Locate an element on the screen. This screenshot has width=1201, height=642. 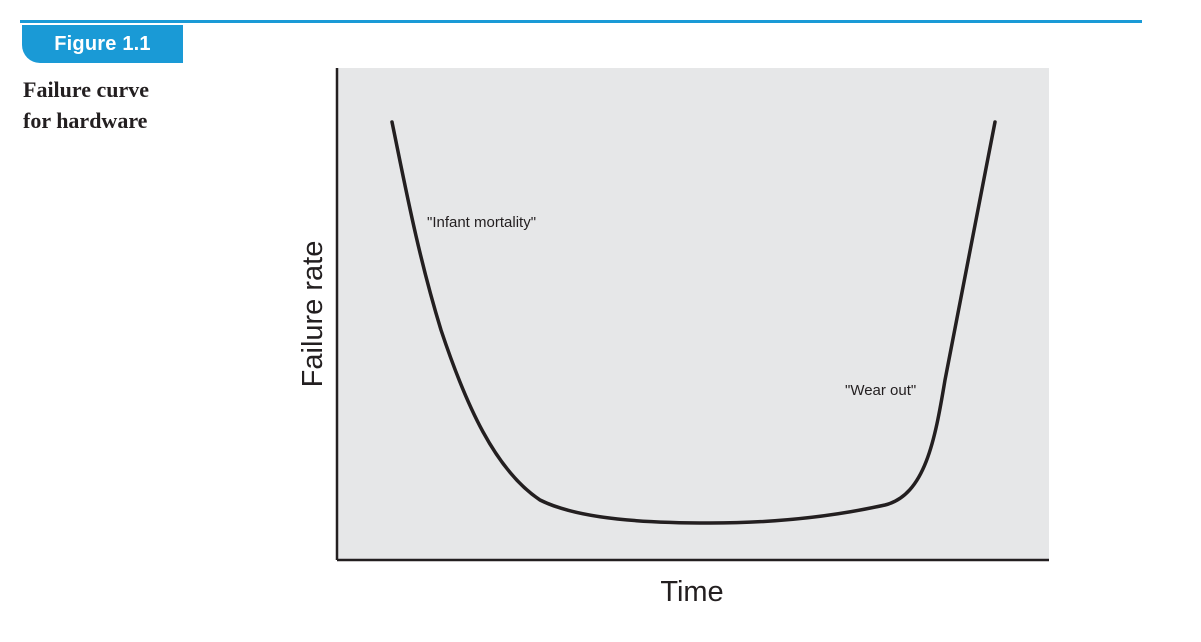
y-axis-label: Failure rate is located at coordinates (313, 314).